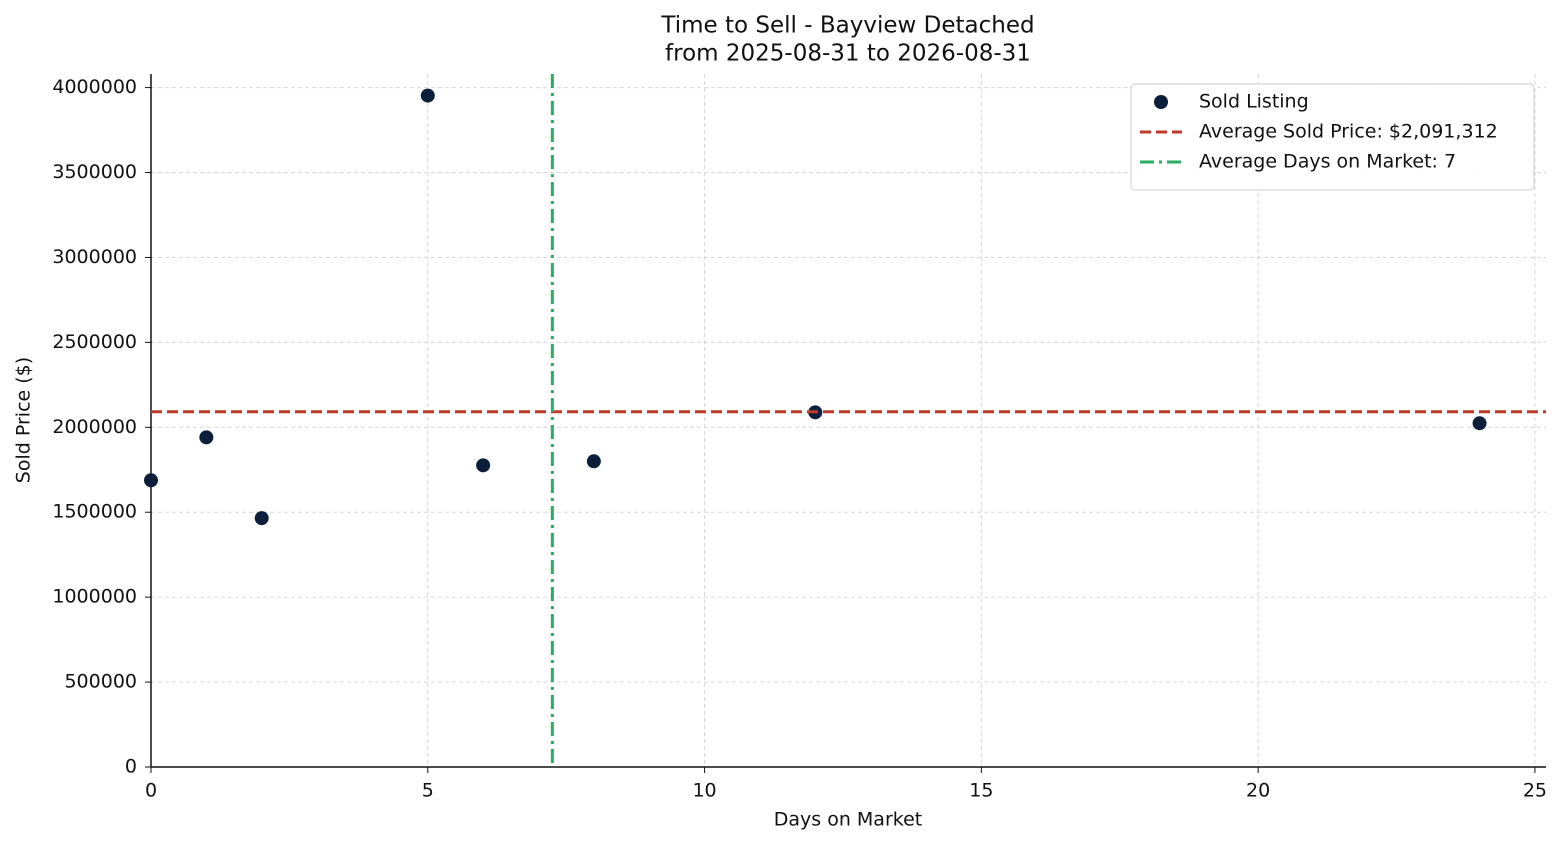 The image size is (1562, 845). What do you see at coordinates (94, 427) in the screenshot?
I see `y-tick-label: 2000000` at bounding box center [94, 427].